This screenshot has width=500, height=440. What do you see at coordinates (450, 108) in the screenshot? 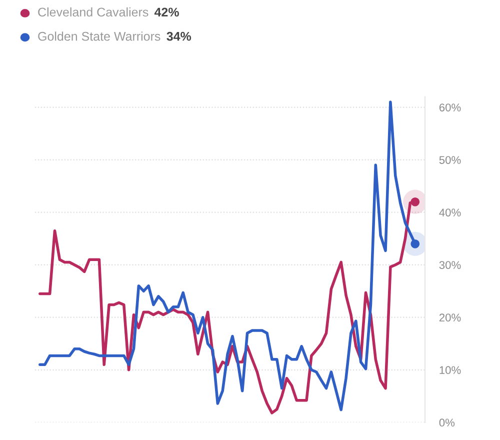
I see `y-tick-label: 60%` at bounding box center [450, 108].